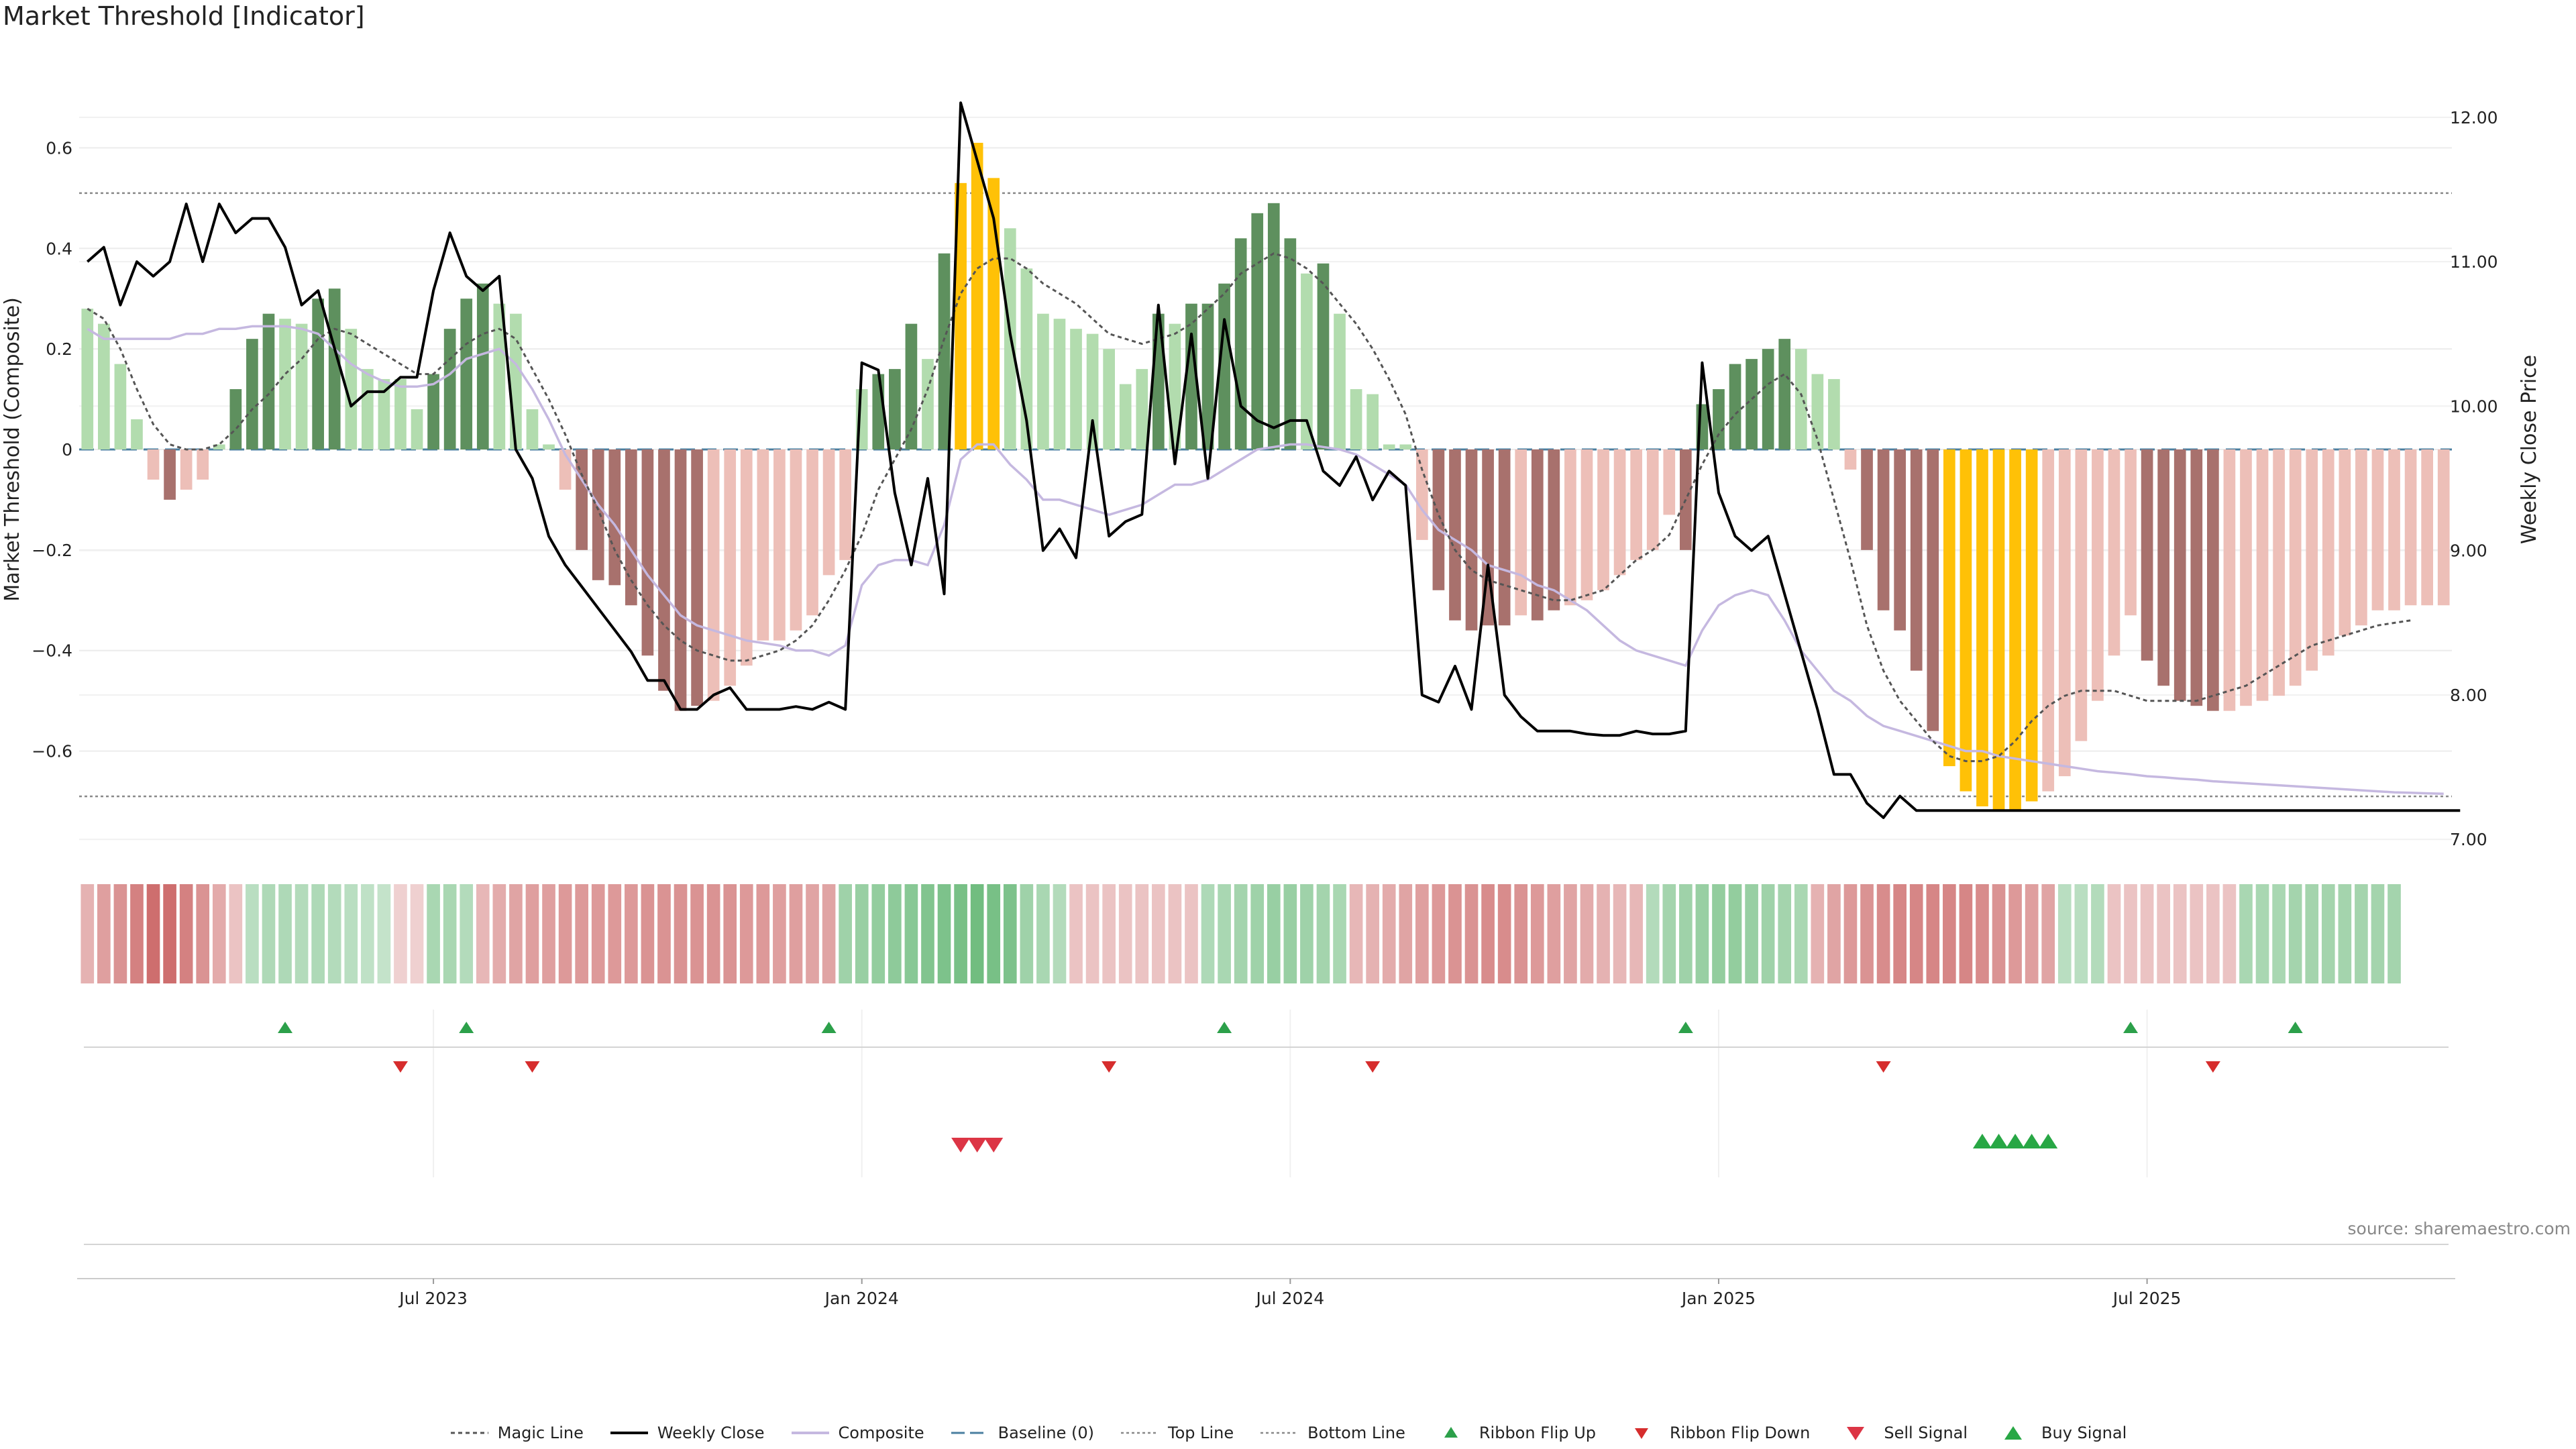 This screenshot has height=1449, width=2576. I want to click on legend-label: Ribbon Flip Up, so click(1537, 1433).